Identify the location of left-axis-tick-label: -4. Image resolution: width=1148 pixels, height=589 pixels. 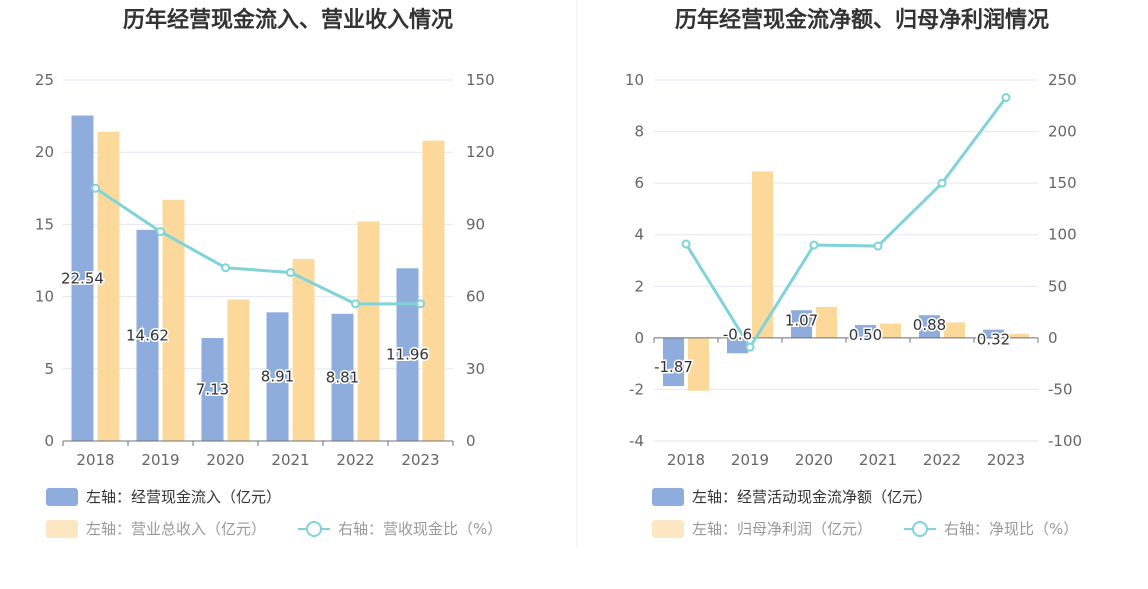
(636, 441).